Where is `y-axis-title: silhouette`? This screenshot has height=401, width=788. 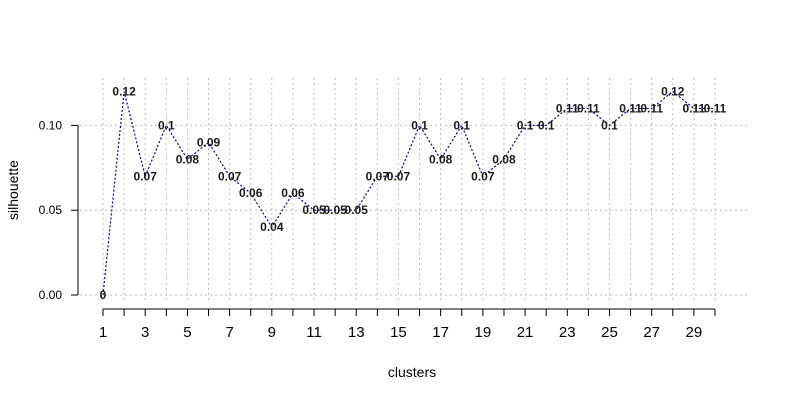
y-axis-title: silhouette is located at coordinates (13, 190).